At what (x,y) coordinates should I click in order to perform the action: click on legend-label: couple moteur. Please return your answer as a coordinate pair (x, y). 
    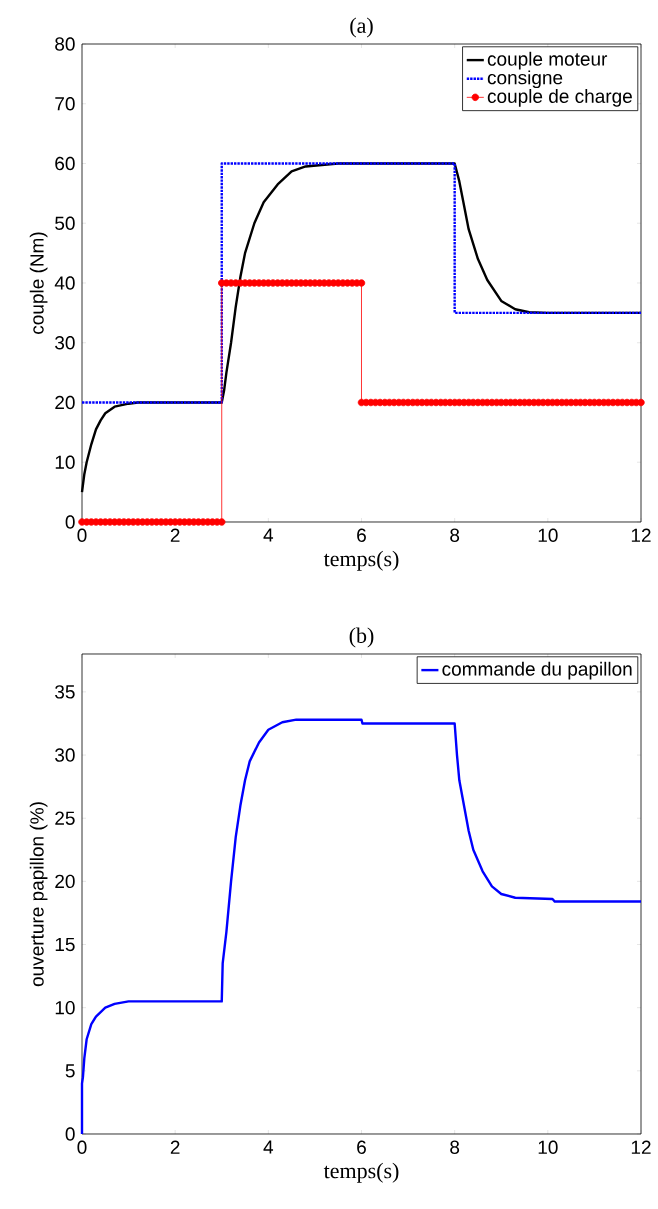
    Looking at the image, I should click on (547, 60).